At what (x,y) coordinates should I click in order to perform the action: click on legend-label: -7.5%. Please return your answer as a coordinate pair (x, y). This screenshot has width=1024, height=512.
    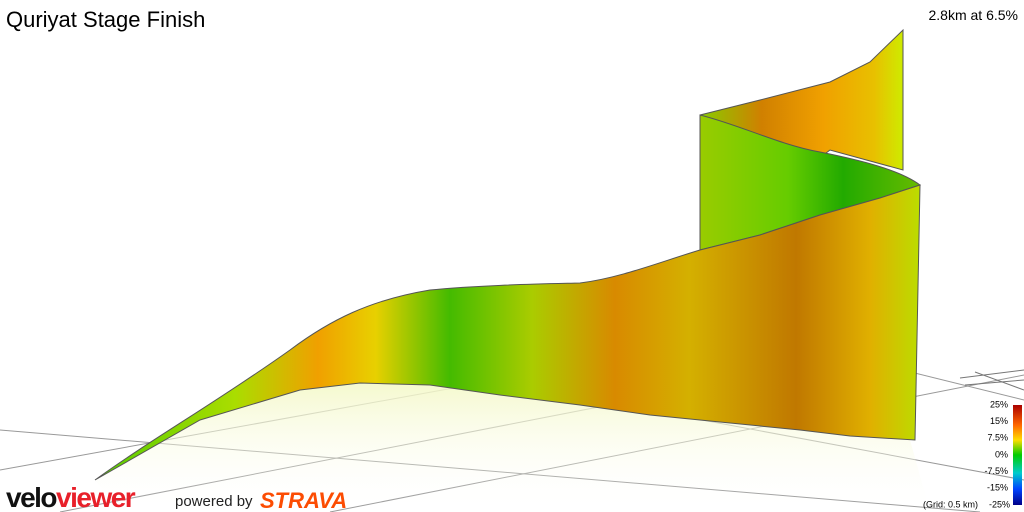
    Looking at the image, I should click on (996, 471).